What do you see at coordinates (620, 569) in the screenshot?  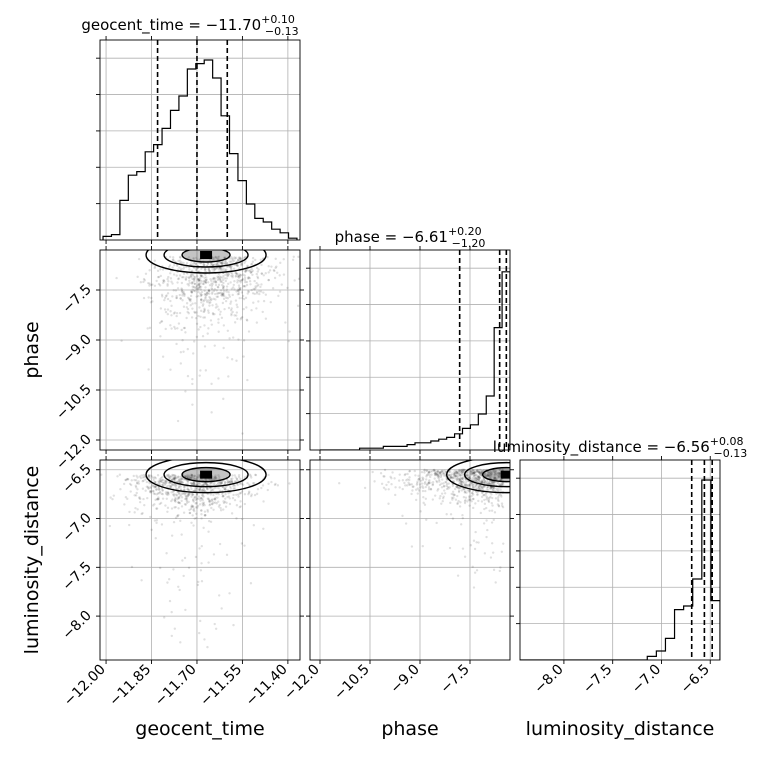 I see `histogram-luminosity_distance` at bounding box center [620, 569].